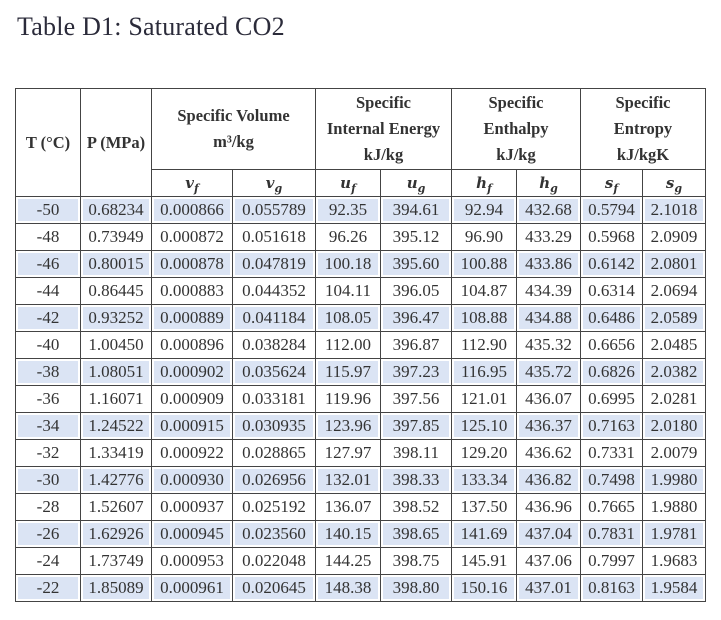 The height and width of the screenshot is (620, 721). I want to click on cell-sg: 2.0485, so click(674, 345).